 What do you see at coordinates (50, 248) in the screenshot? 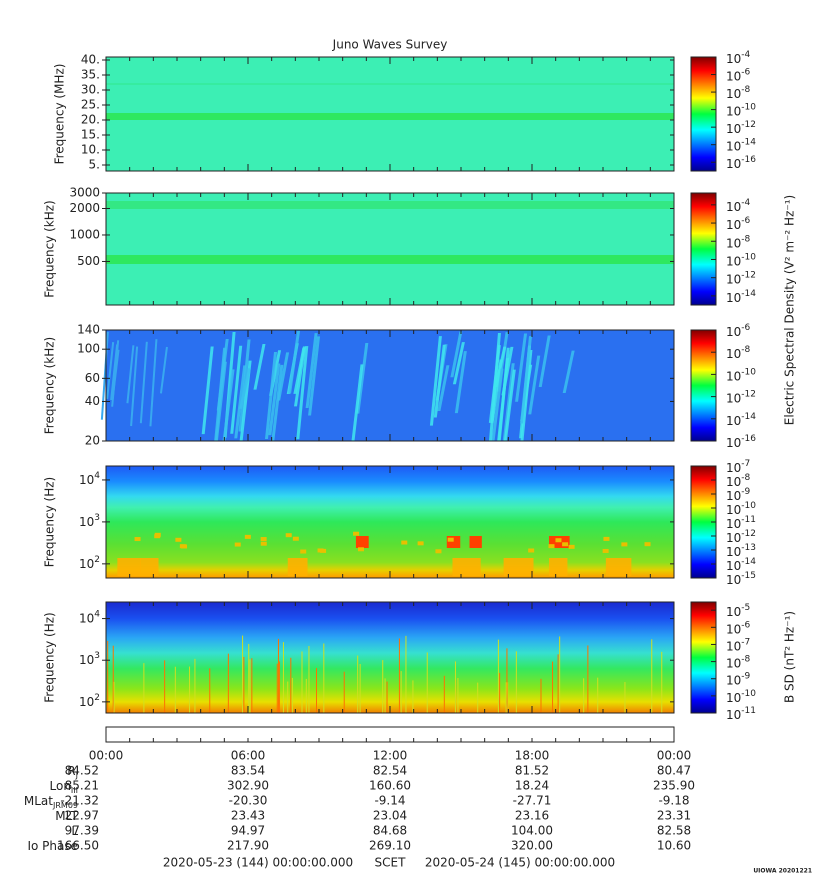
I see `y-axis-label: Frequency (kHz)` at bounding box center [50, 248].